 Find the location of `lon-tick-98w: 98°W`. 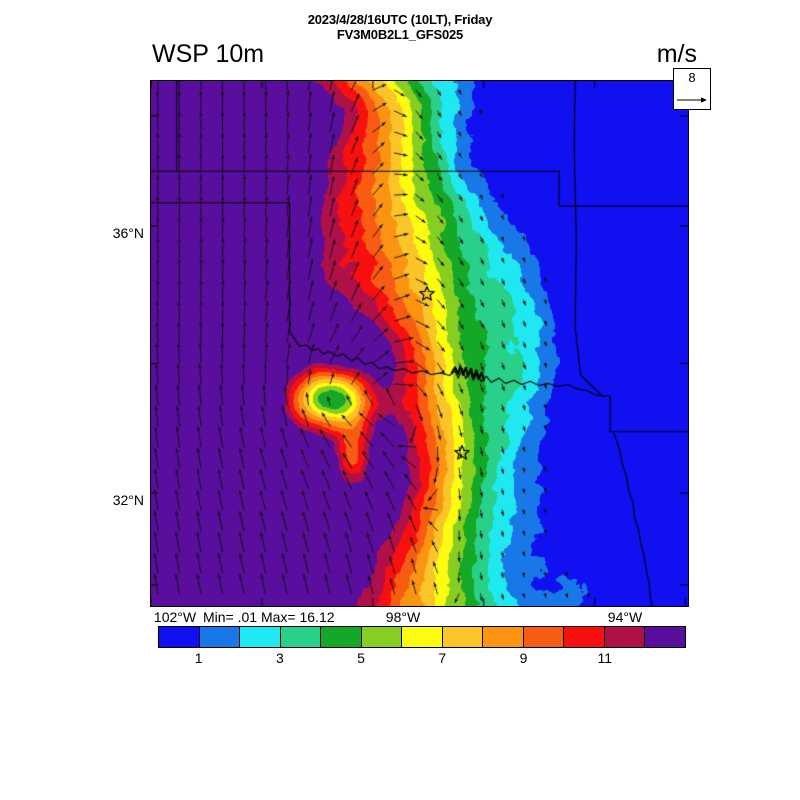

lon-tick-98w: 98°W is located at coordinates (403, 617).